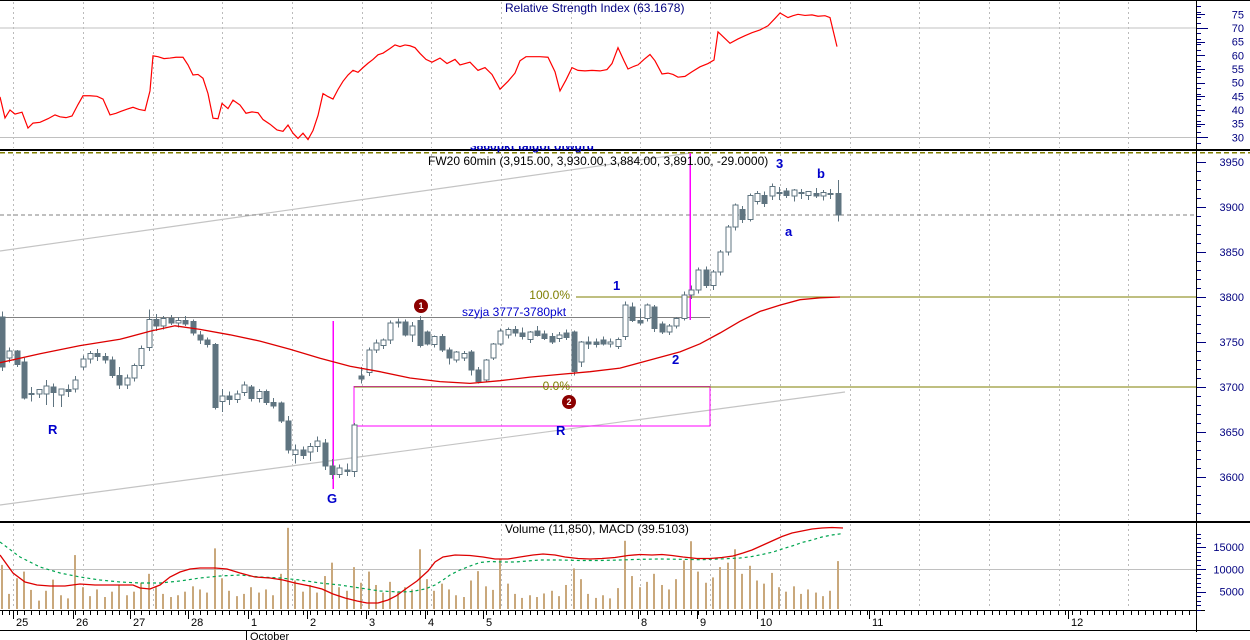  Describe the element at coordinates (1228, 548) in the screenshot. I see `axis-tick-label: 15000` at that location.